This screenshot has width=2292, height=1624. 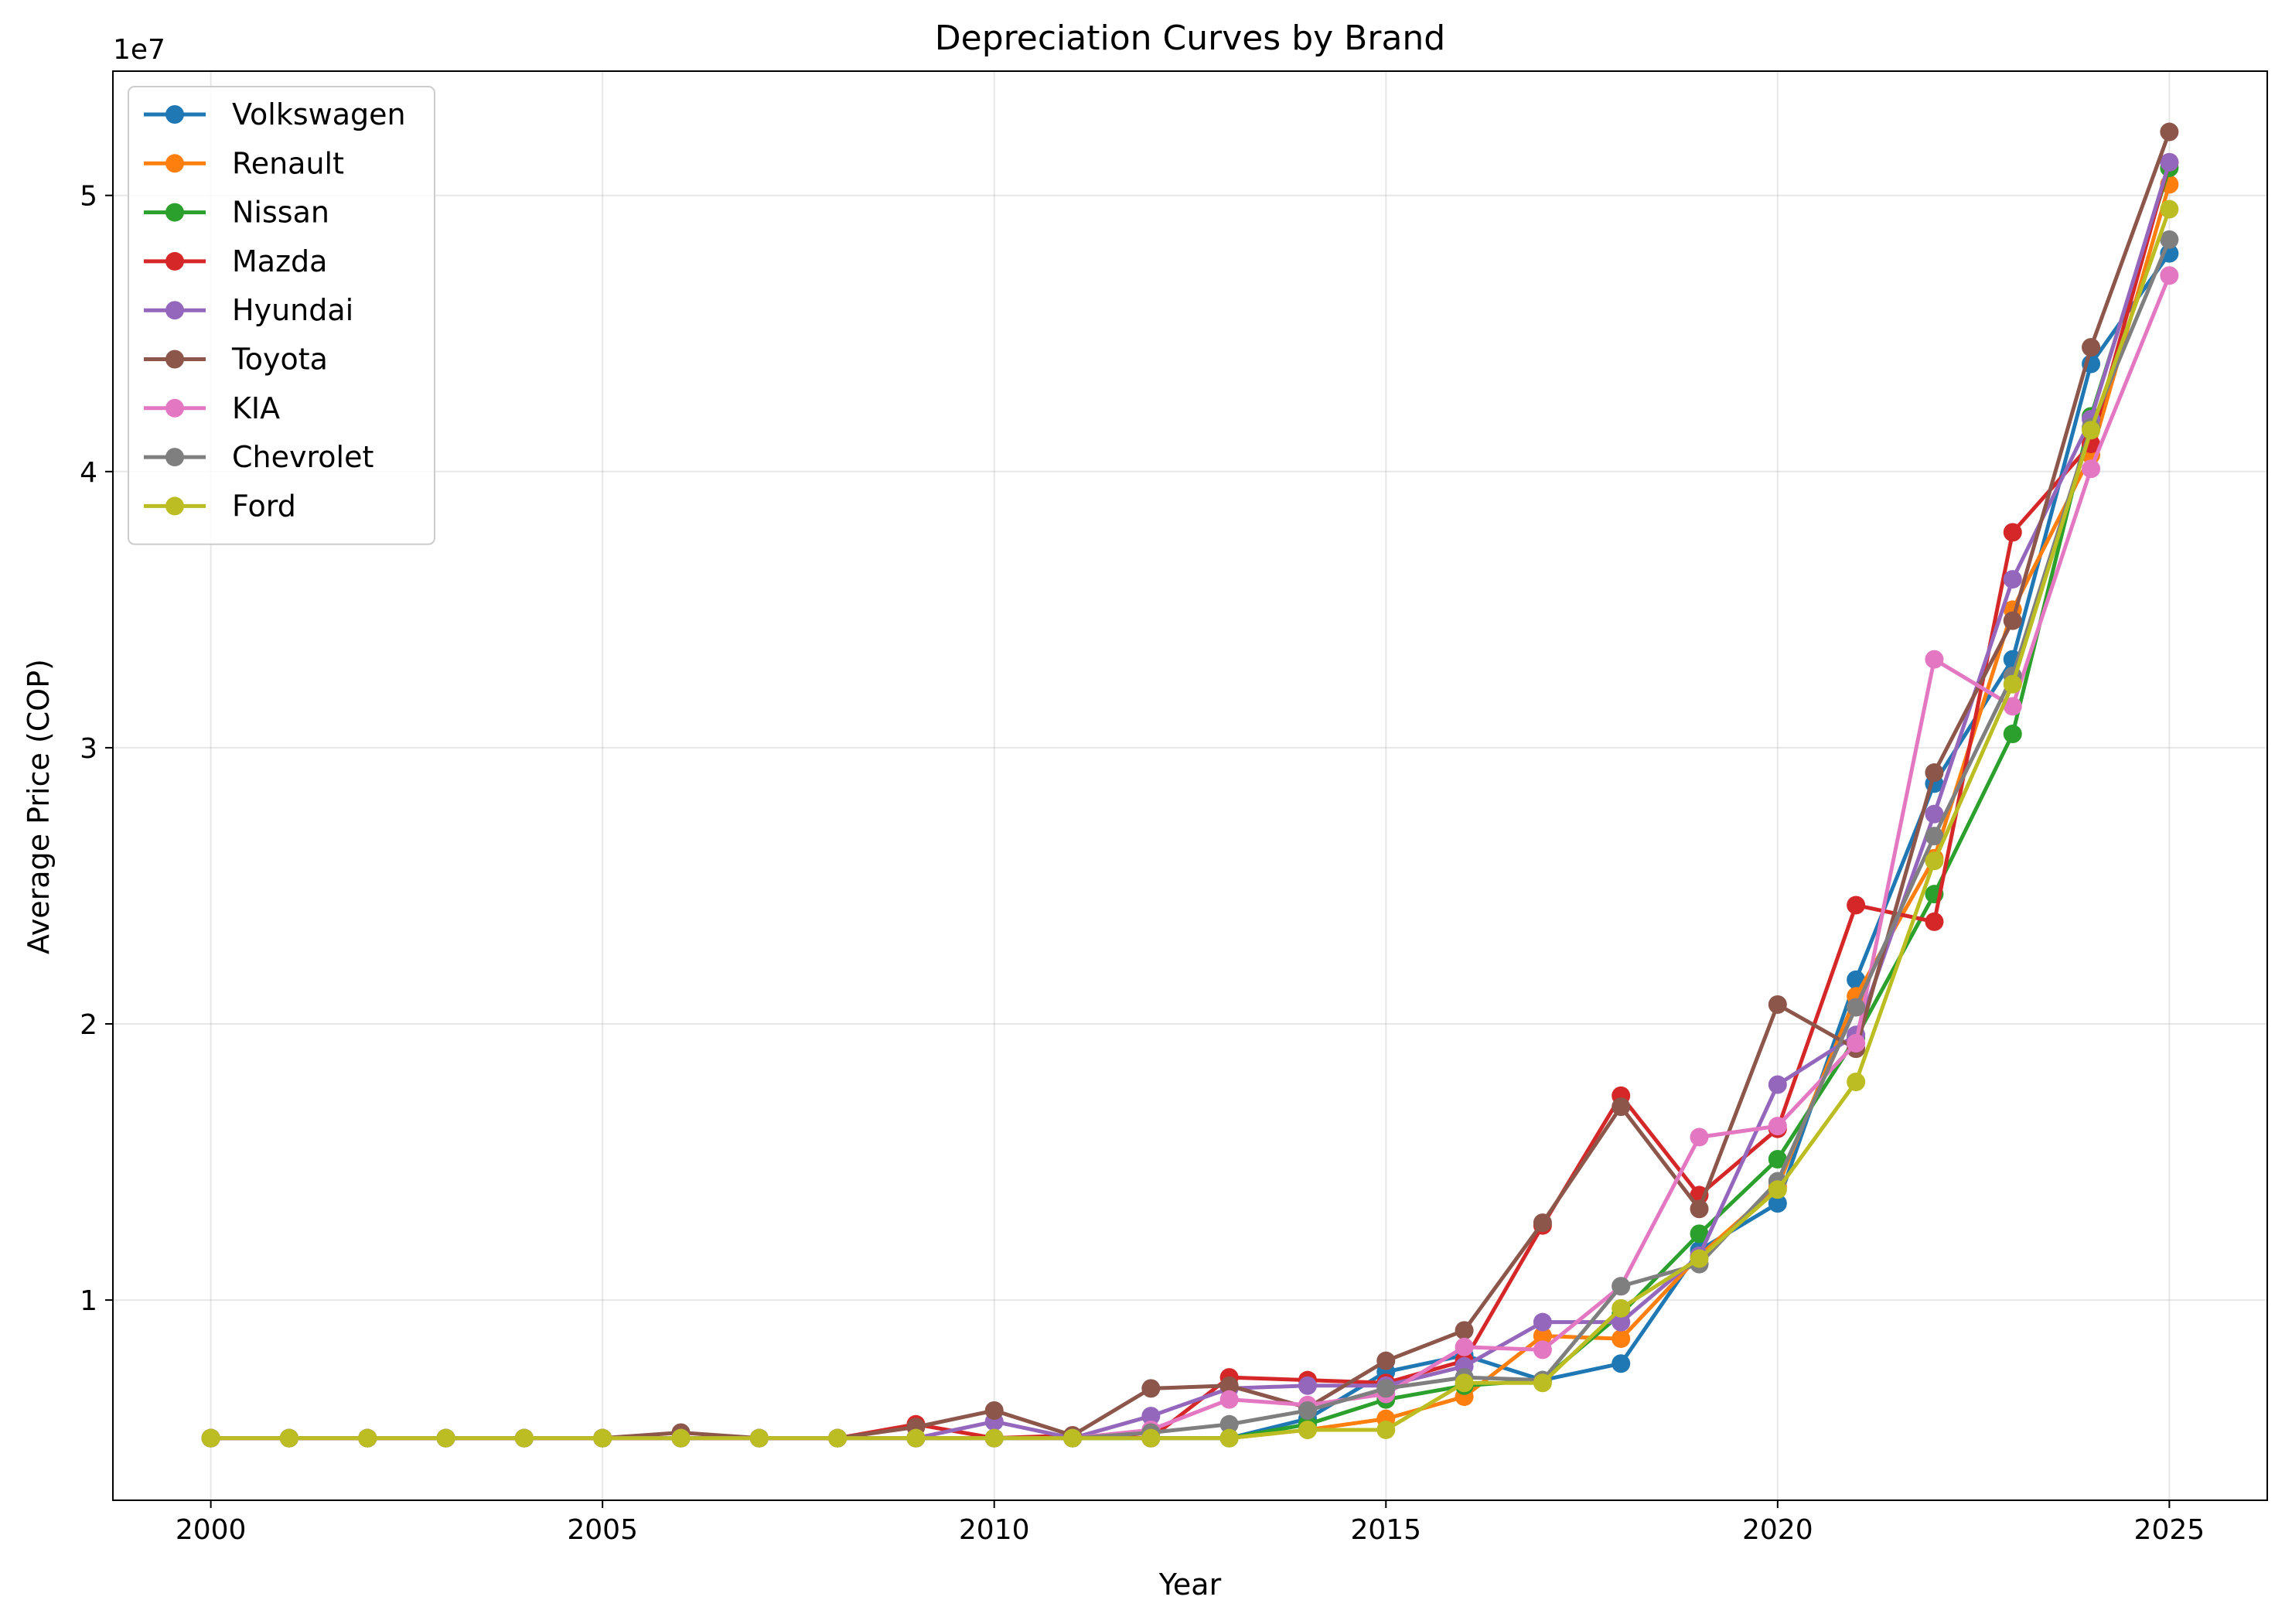 I want to click on legend-label: Mazda, so click(x=279, y=261).